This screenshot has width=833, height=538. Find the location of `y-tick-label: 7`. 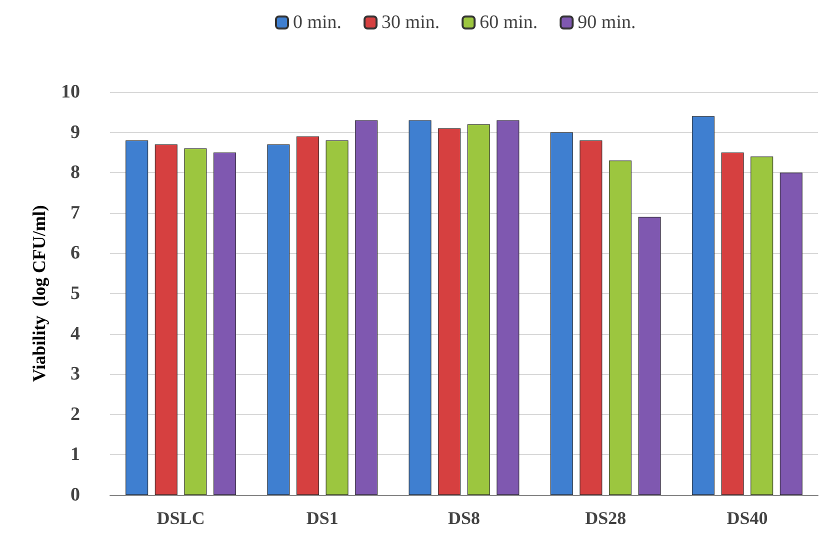

y-tick-label: 7 is located at coordinates (75, 213).